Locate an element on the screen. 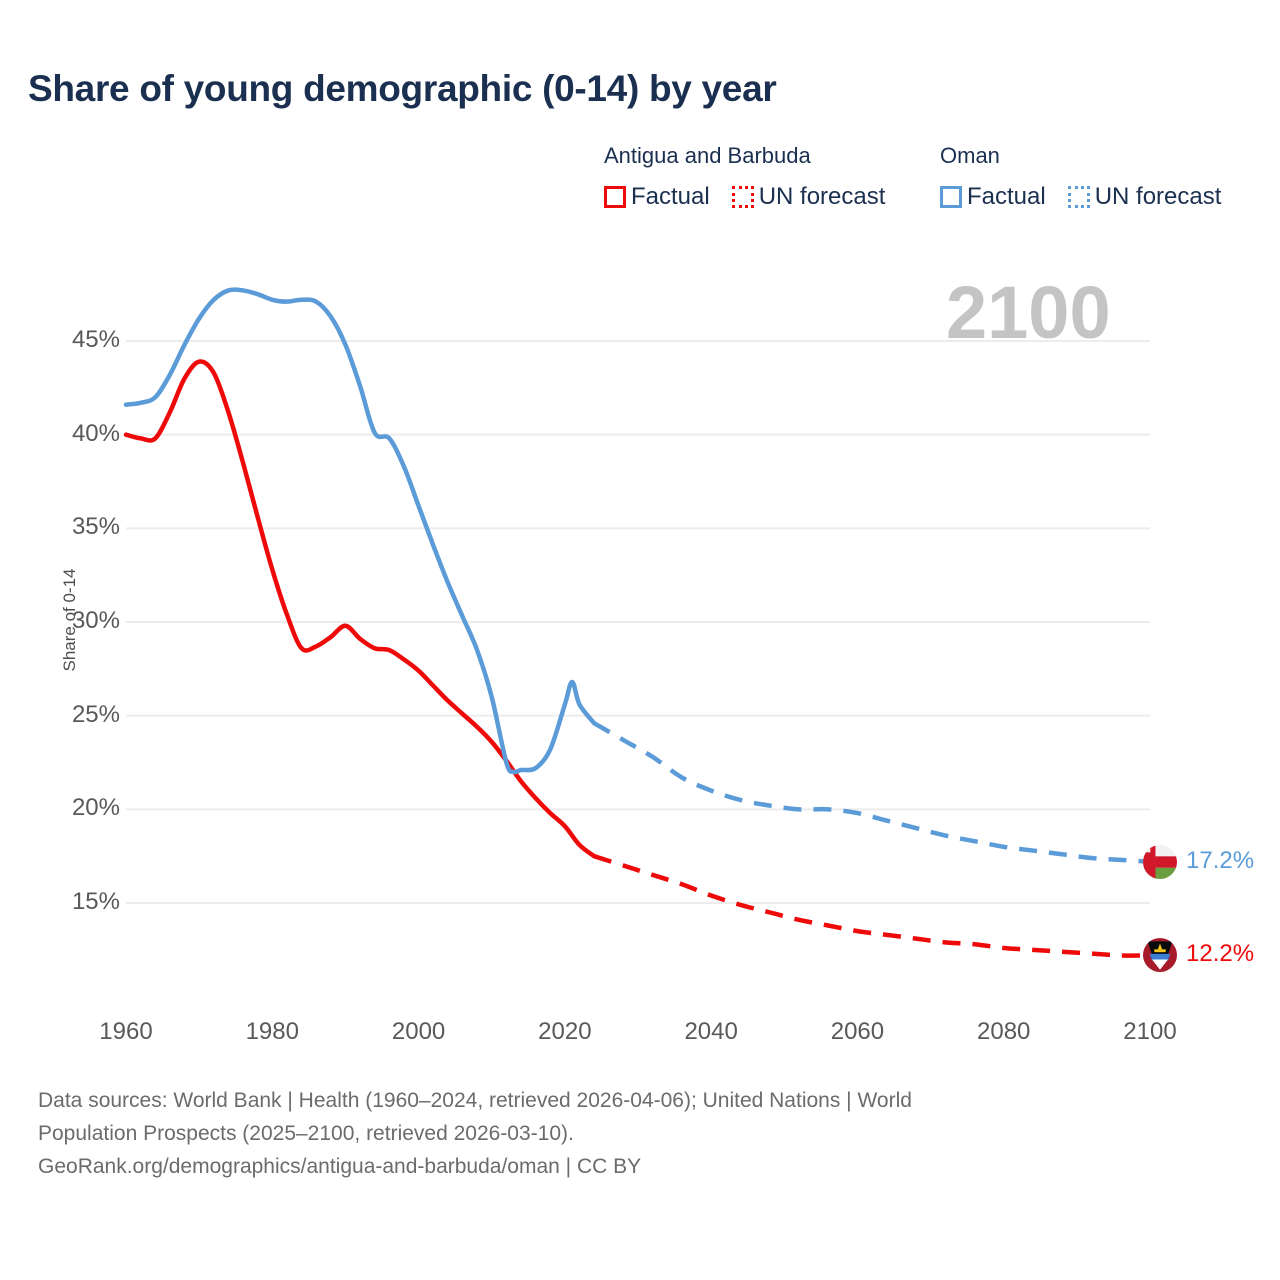 Image resolution: width=1280 pixels, height=1280 pixels. y-axis-tick-label: 30% is located at coordinates (95, 620).